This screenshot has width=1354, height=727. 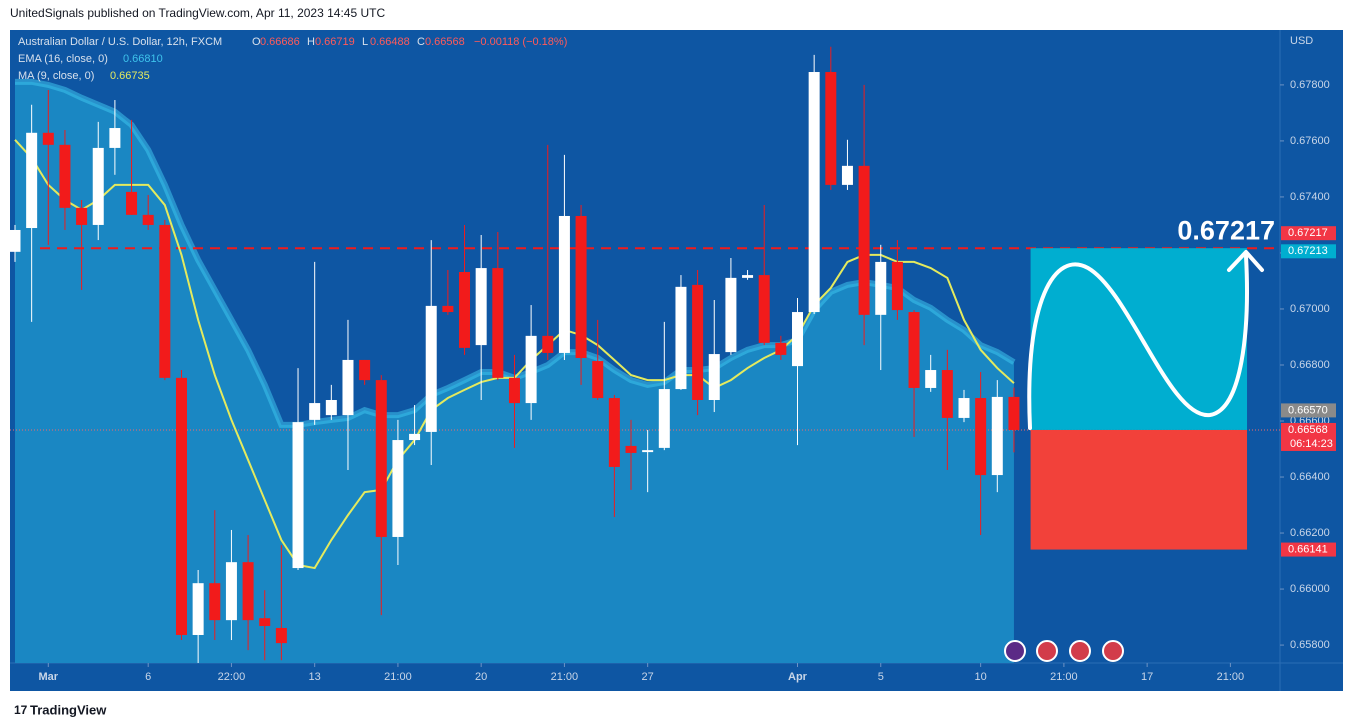 I want to click on ohlc-value: 0.66568, so click(x=445, y=42).